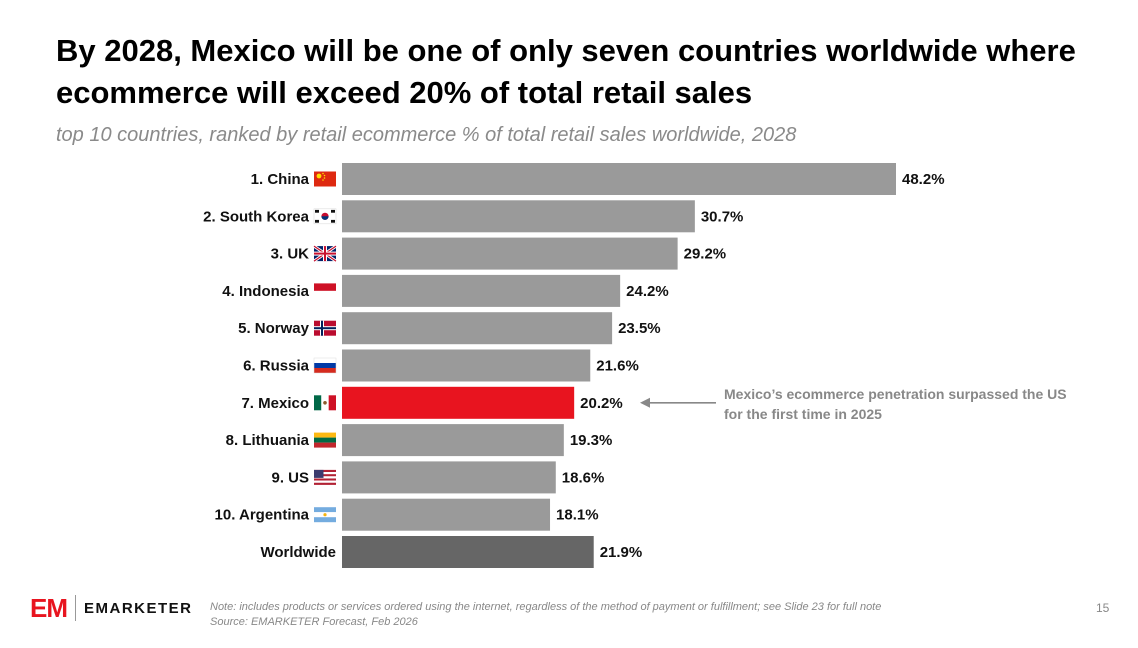 This screenshot has width=1138, height=648. Describe the element at coordinates (275, 403) in the screenshot. I see `category-label: 7. Mexico` at that location.